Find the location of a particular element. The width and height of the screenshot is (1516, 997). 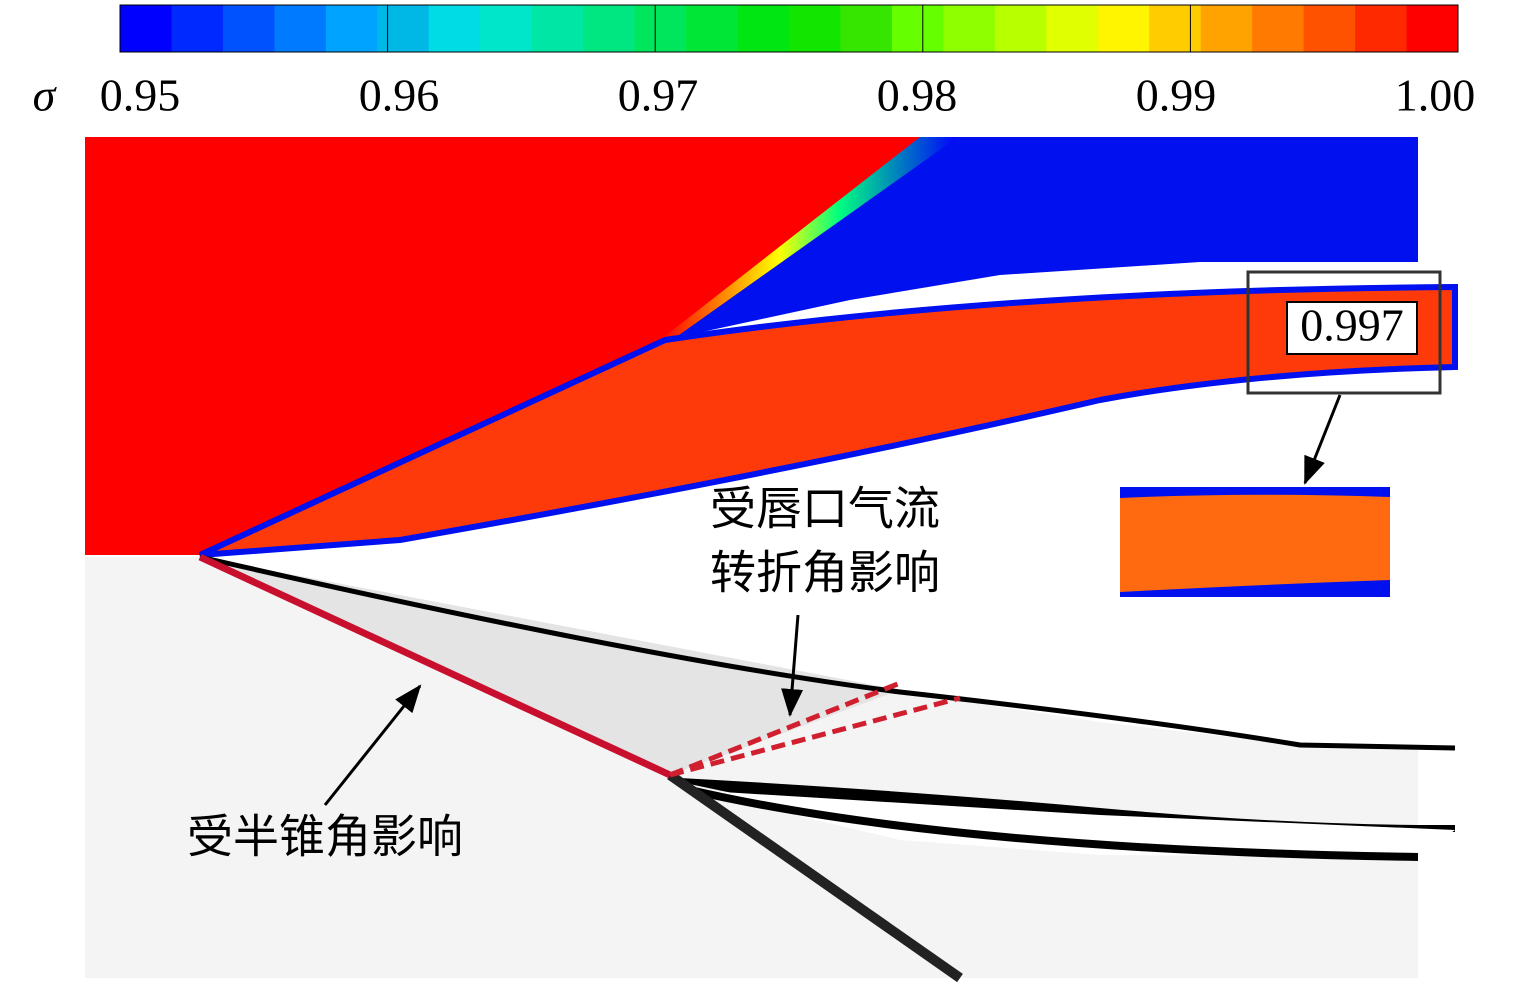

colorbar-tick-label: 0.97 is located at coordinates (658, 95).